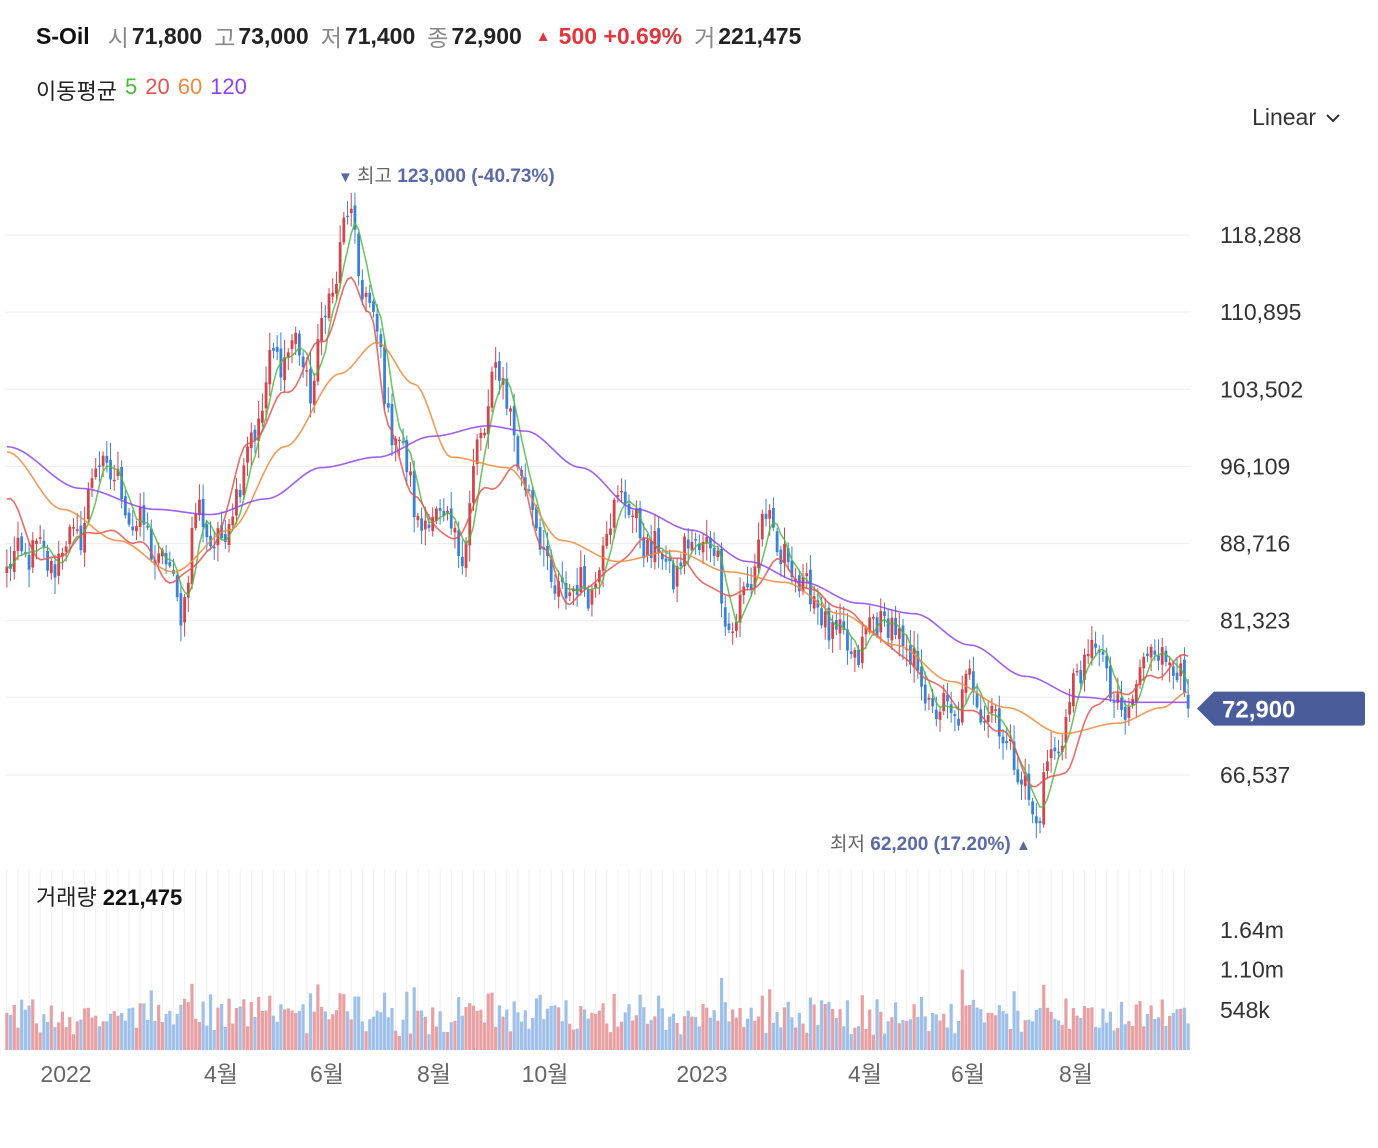 The height and width of the screenshot is (1148, 1378). I want to click on scale-selector: Linear, so click(1297, 117).